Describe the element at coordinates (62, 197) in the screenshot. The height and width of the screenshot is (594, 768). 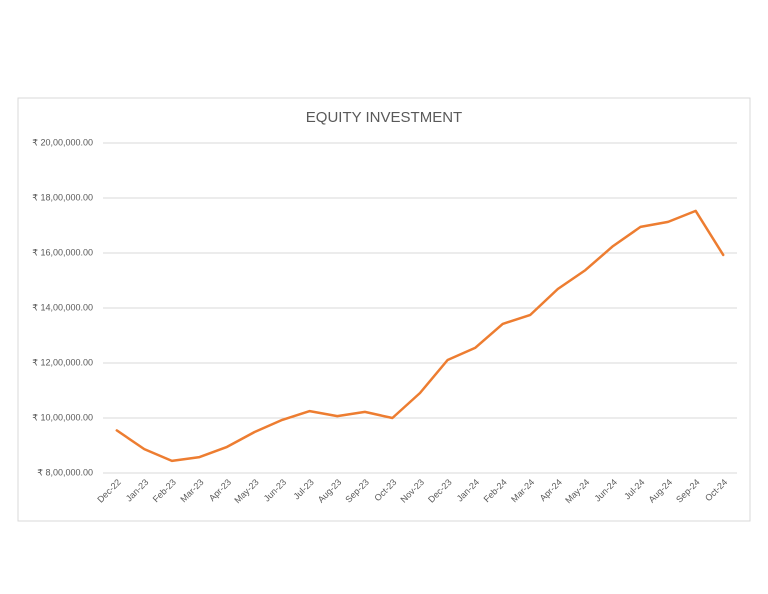
I see `y-tick-label: ₹ 18,00,000.00` at that location.